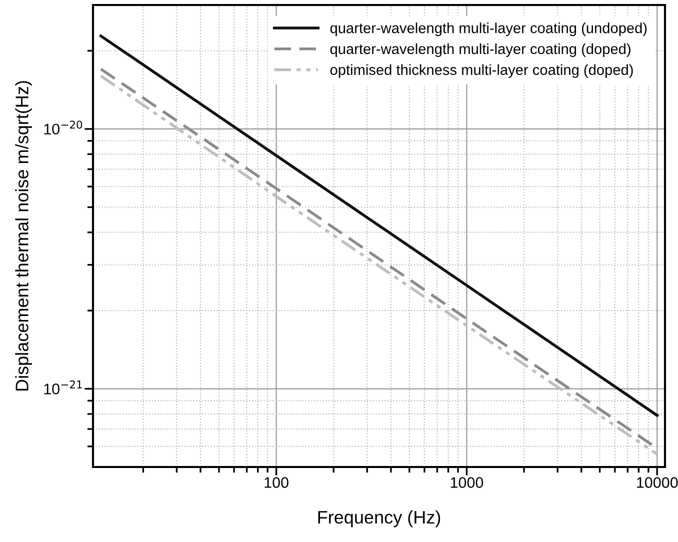 Image resolution: width=678 pixels, height=542 pixels. What do you see at coordinates (480, 50) in the screenshot?
I see `legend-label: quarter-wavelength multi-layer coating (doped)` at bounding box center [480, 50].